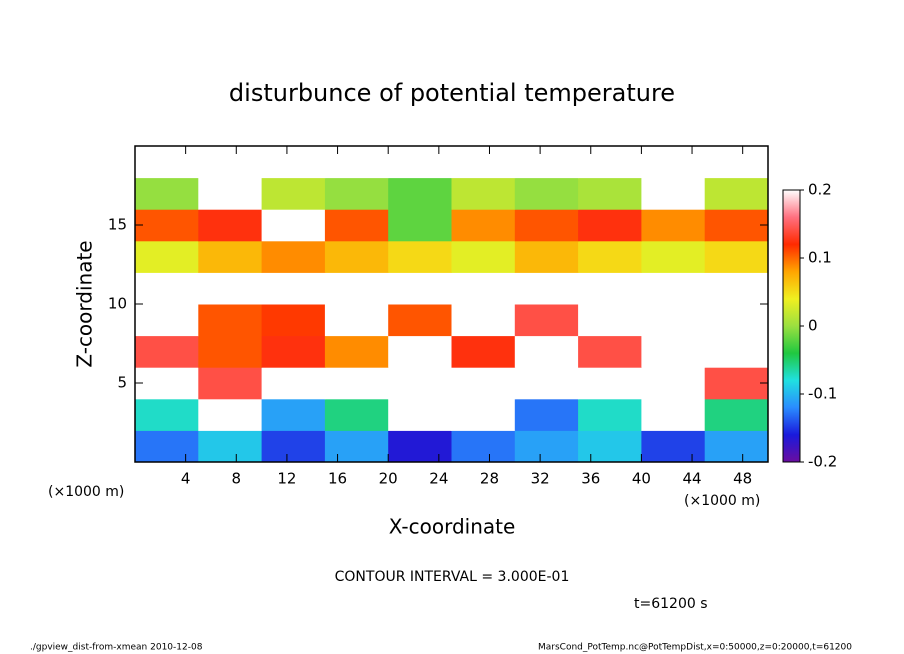 Image resolution: width=904 pixels, height=654 pixels. What do you see at coordinates (122, 383) in the screenshot?
I see `y-tick-label: 5` at bounding box center [122, 383].